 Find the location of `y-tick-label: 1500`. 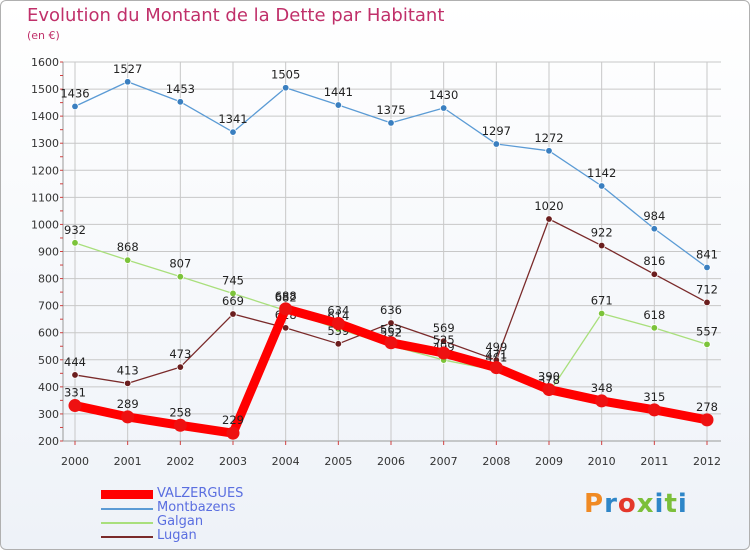

y-tick-label: 1500 is located at coordinates (45, 89).